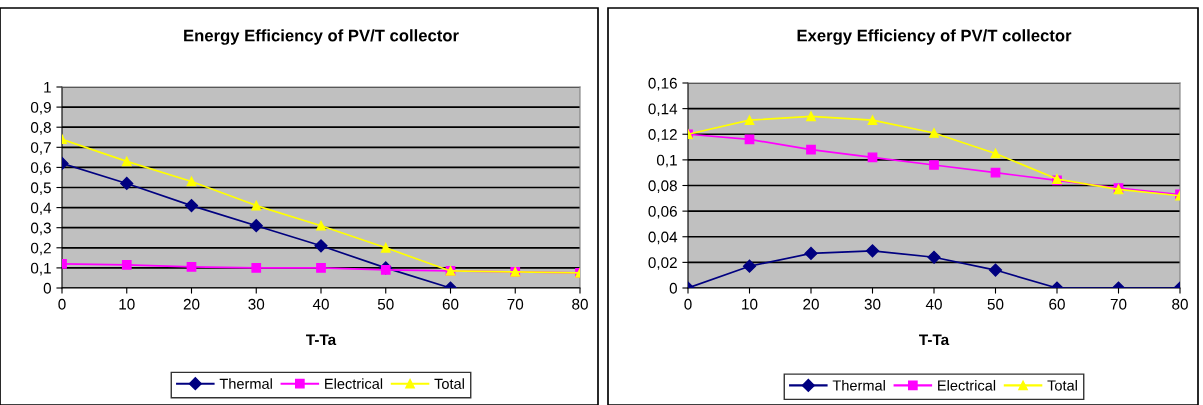  Describe the element at coordinates (934, 37) in the screenshot. I see `chart-title: Exergy Efficiency of PV/T collector` at that location.